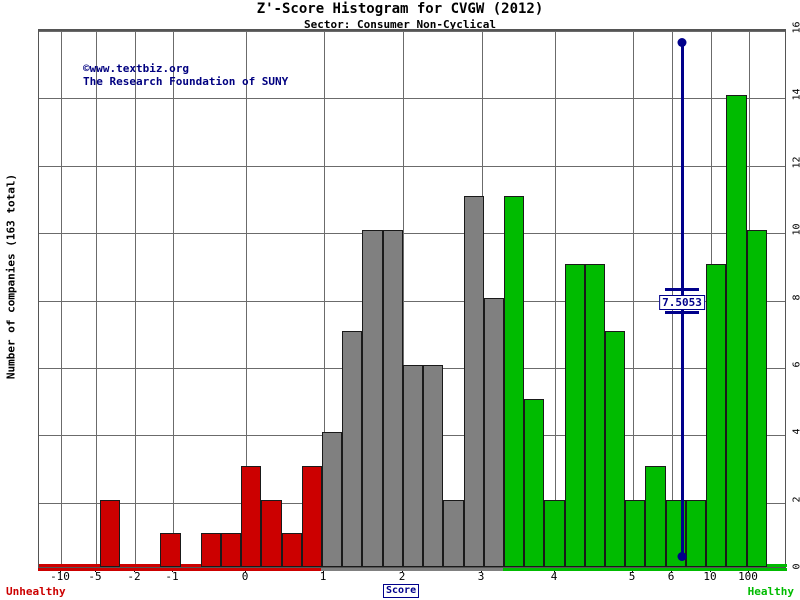  I want to click on healthy-label: Healthy, so click(770, 591).